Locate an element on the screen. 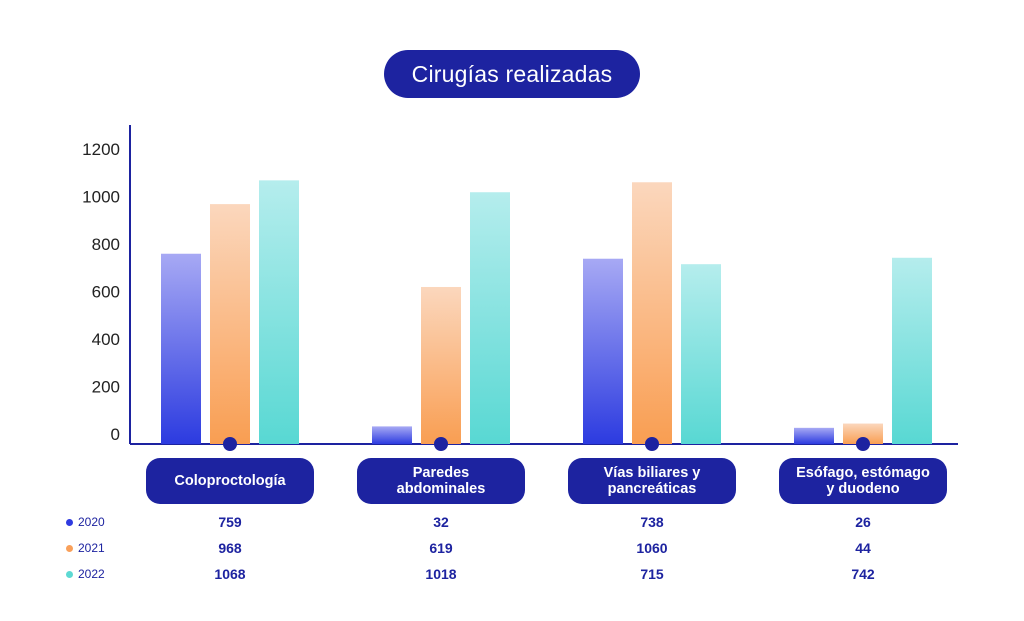 This screenshot has height=621, width=1024. data-label-2022: 1068 is located at coordinates (230, 574).